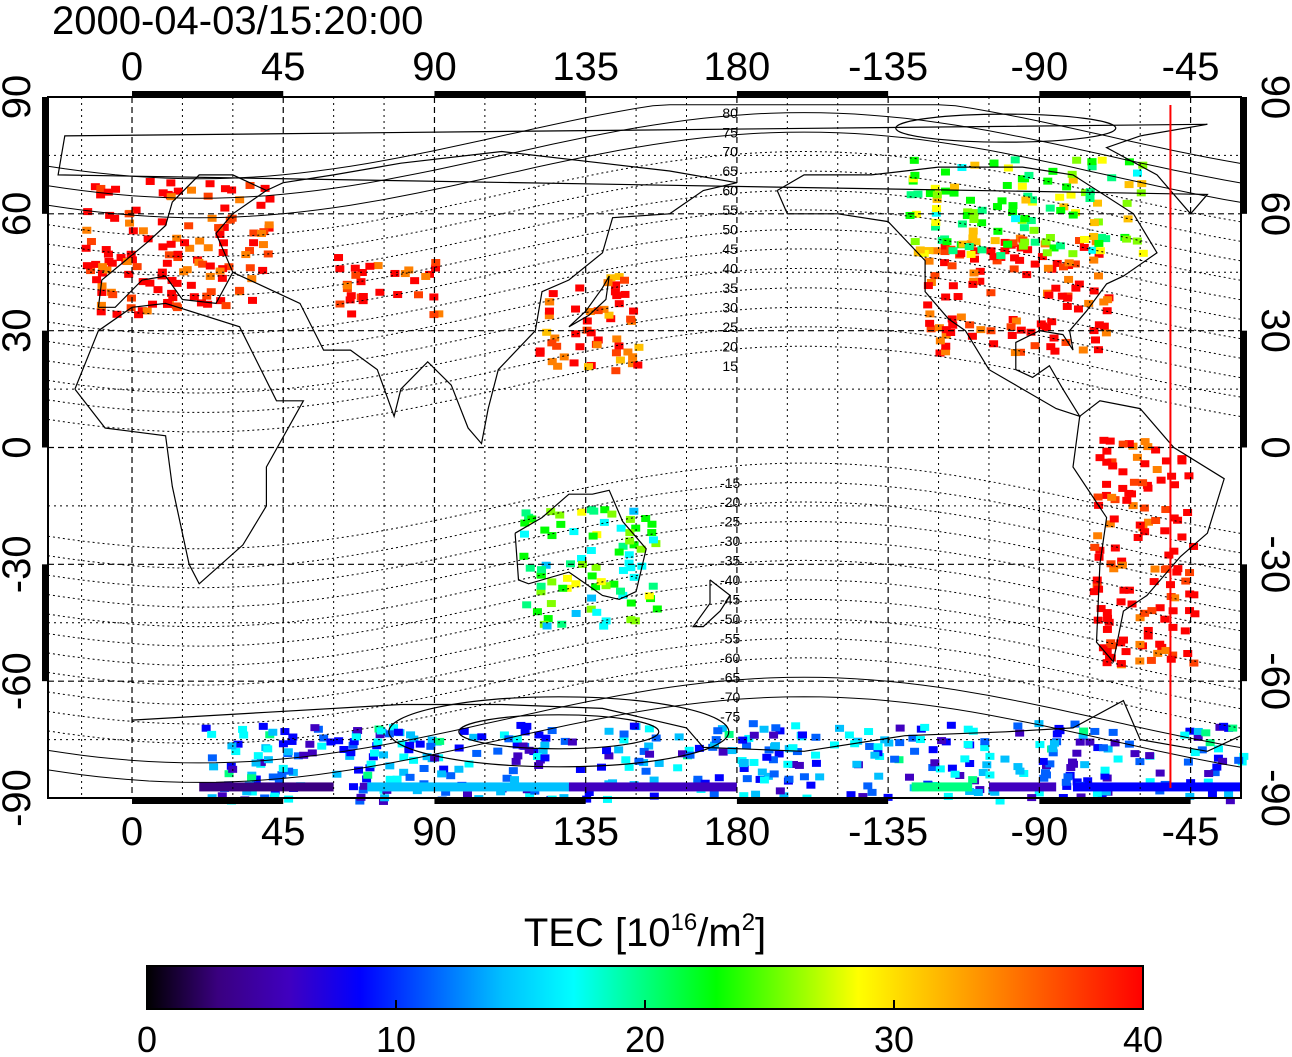 The height and width of the screenshot is (1057, 1292). What do you see at coordinates (147, 1038) in the screenshot?
I see `colorbar-tick-label: 0` at bounding box center [147, 1038].